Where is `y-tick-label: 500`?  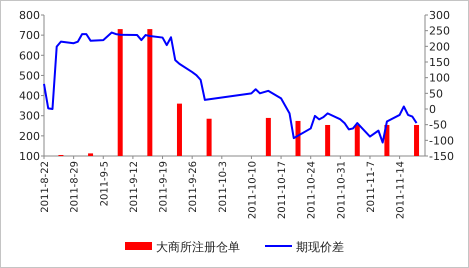 y-tick-label: 500 is located at coordinates (29, 75).